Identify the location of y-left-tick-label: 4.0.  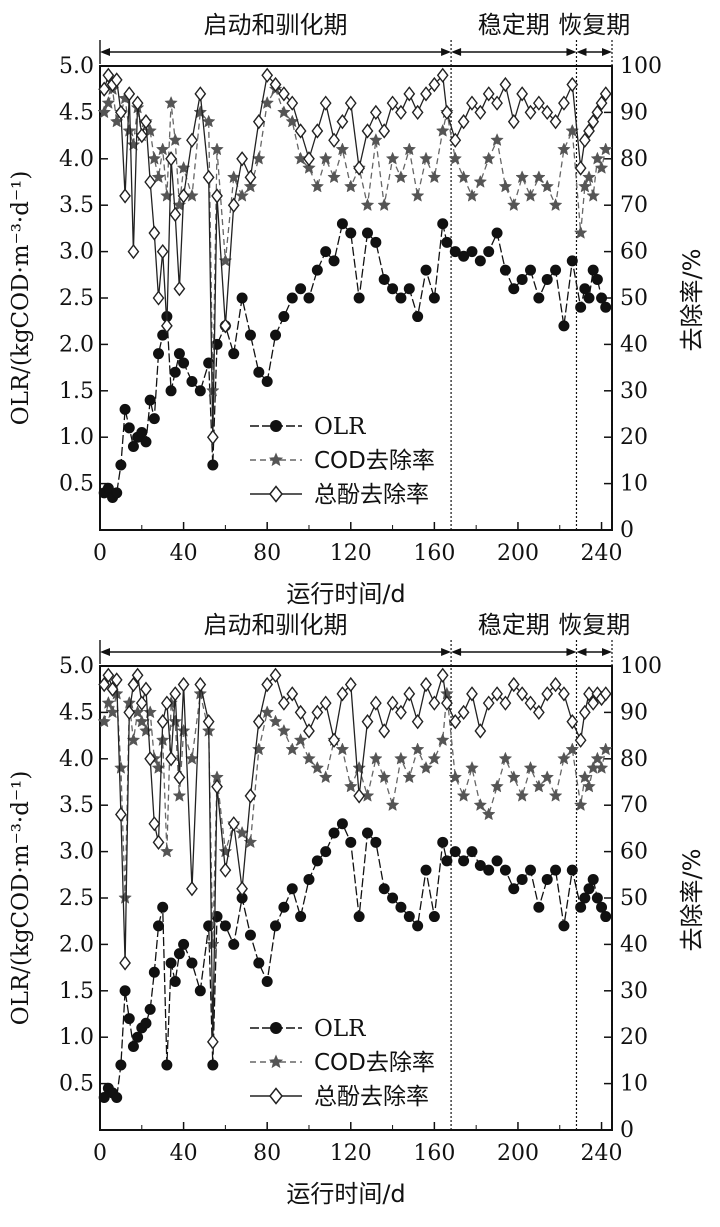
(76, 759).